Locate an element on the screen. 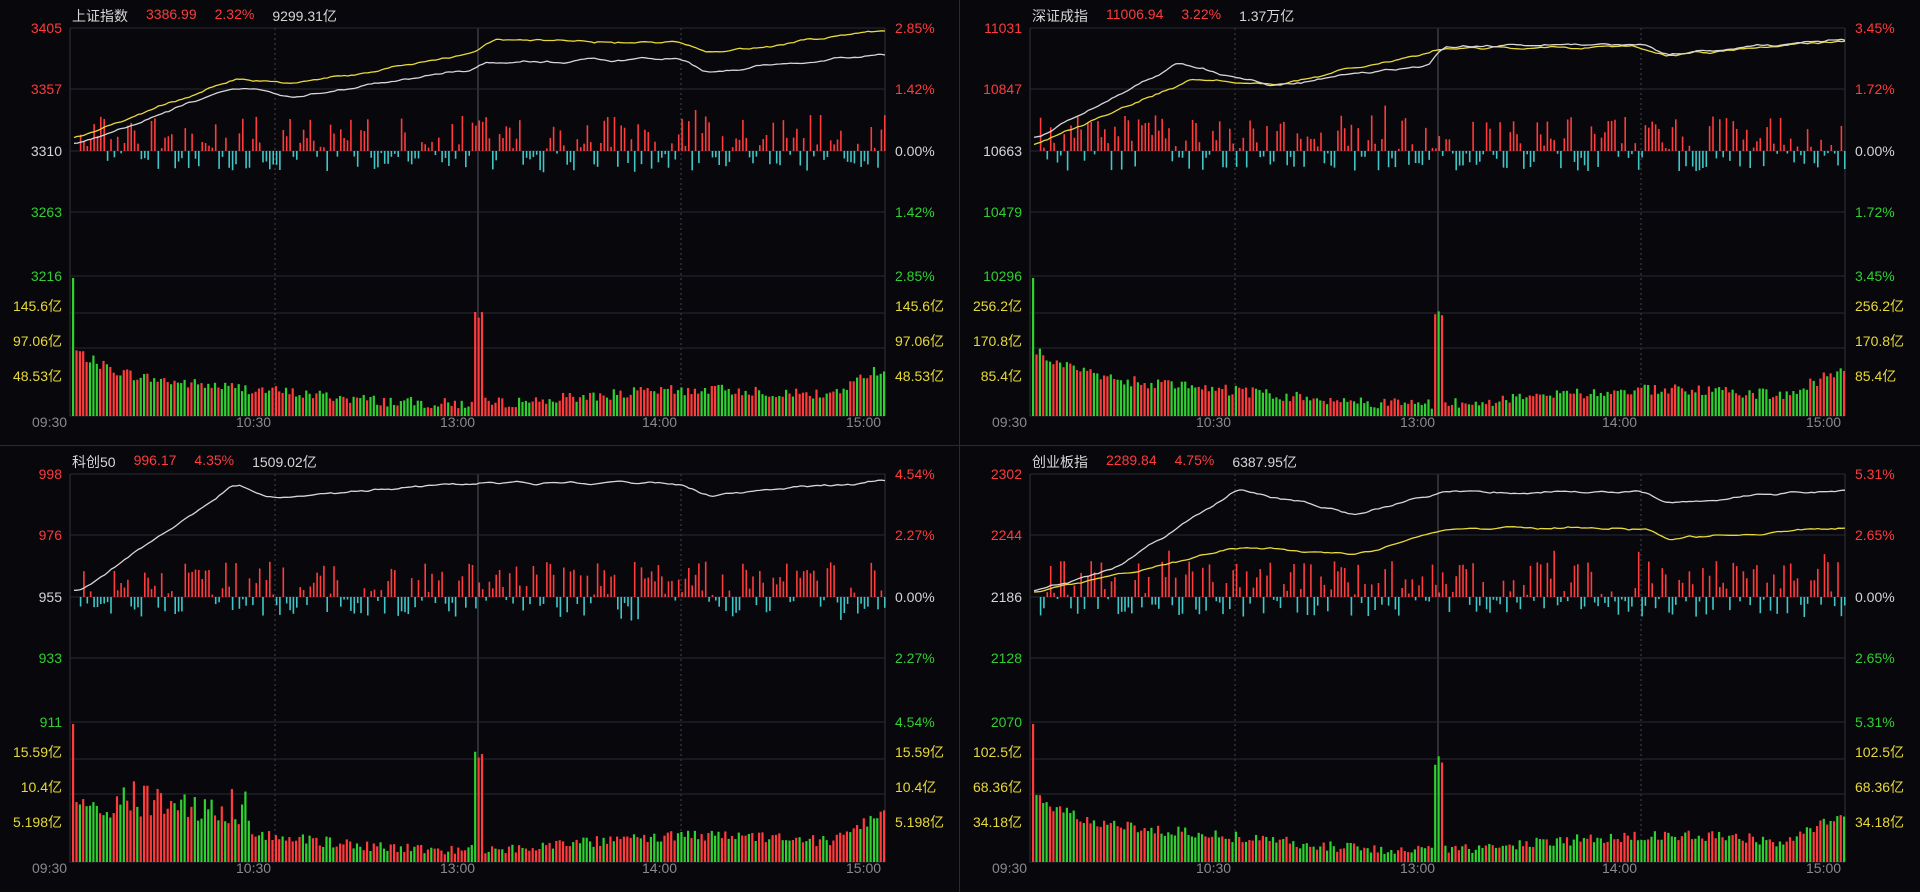 Image resolution: width=1920 pixels, height=892 pixels. volume-axis-left-label: 102.5亿 is located at coordinates (997, 752).